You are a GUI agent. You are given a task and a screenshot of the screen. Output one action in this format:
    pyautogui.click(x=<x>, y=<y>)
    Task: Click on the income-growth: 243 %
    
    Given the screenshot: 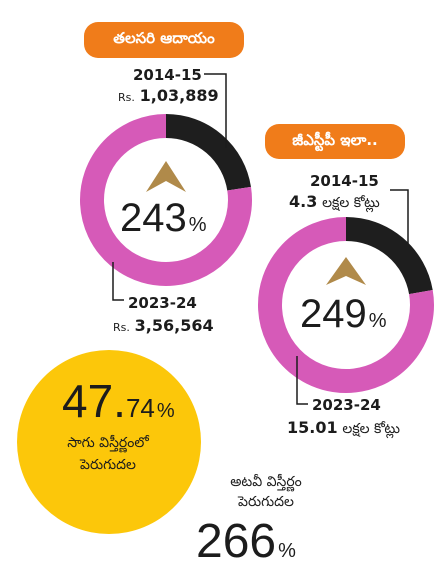 What is the action you would take?
    pyautogui.click(x=163, y=218)
    